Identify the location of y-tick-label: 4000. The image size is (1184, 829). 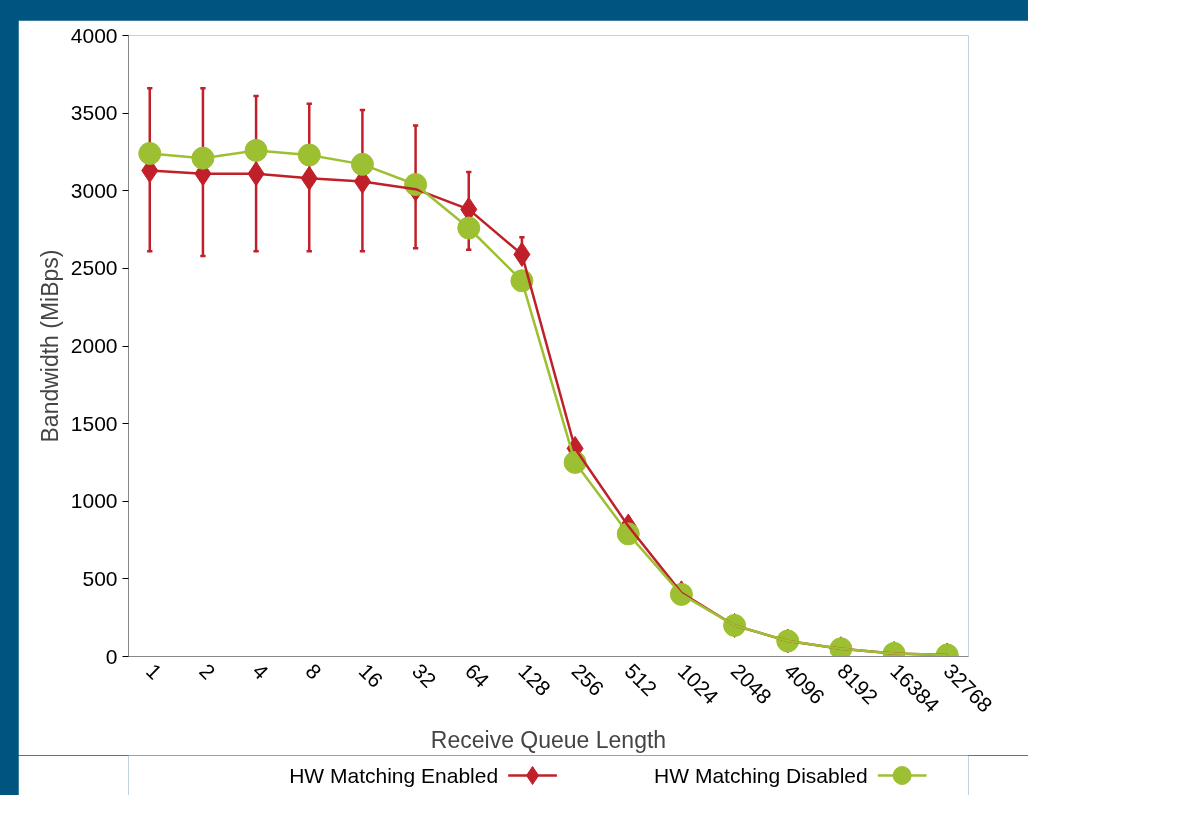
(94, 35).